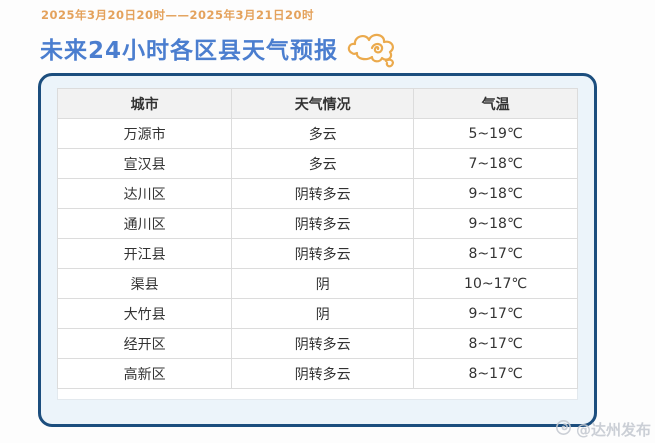 The image size is (655, 443). I want to click on table-row: 达川区 阴转多云 9~18℃, so click(317, 193).